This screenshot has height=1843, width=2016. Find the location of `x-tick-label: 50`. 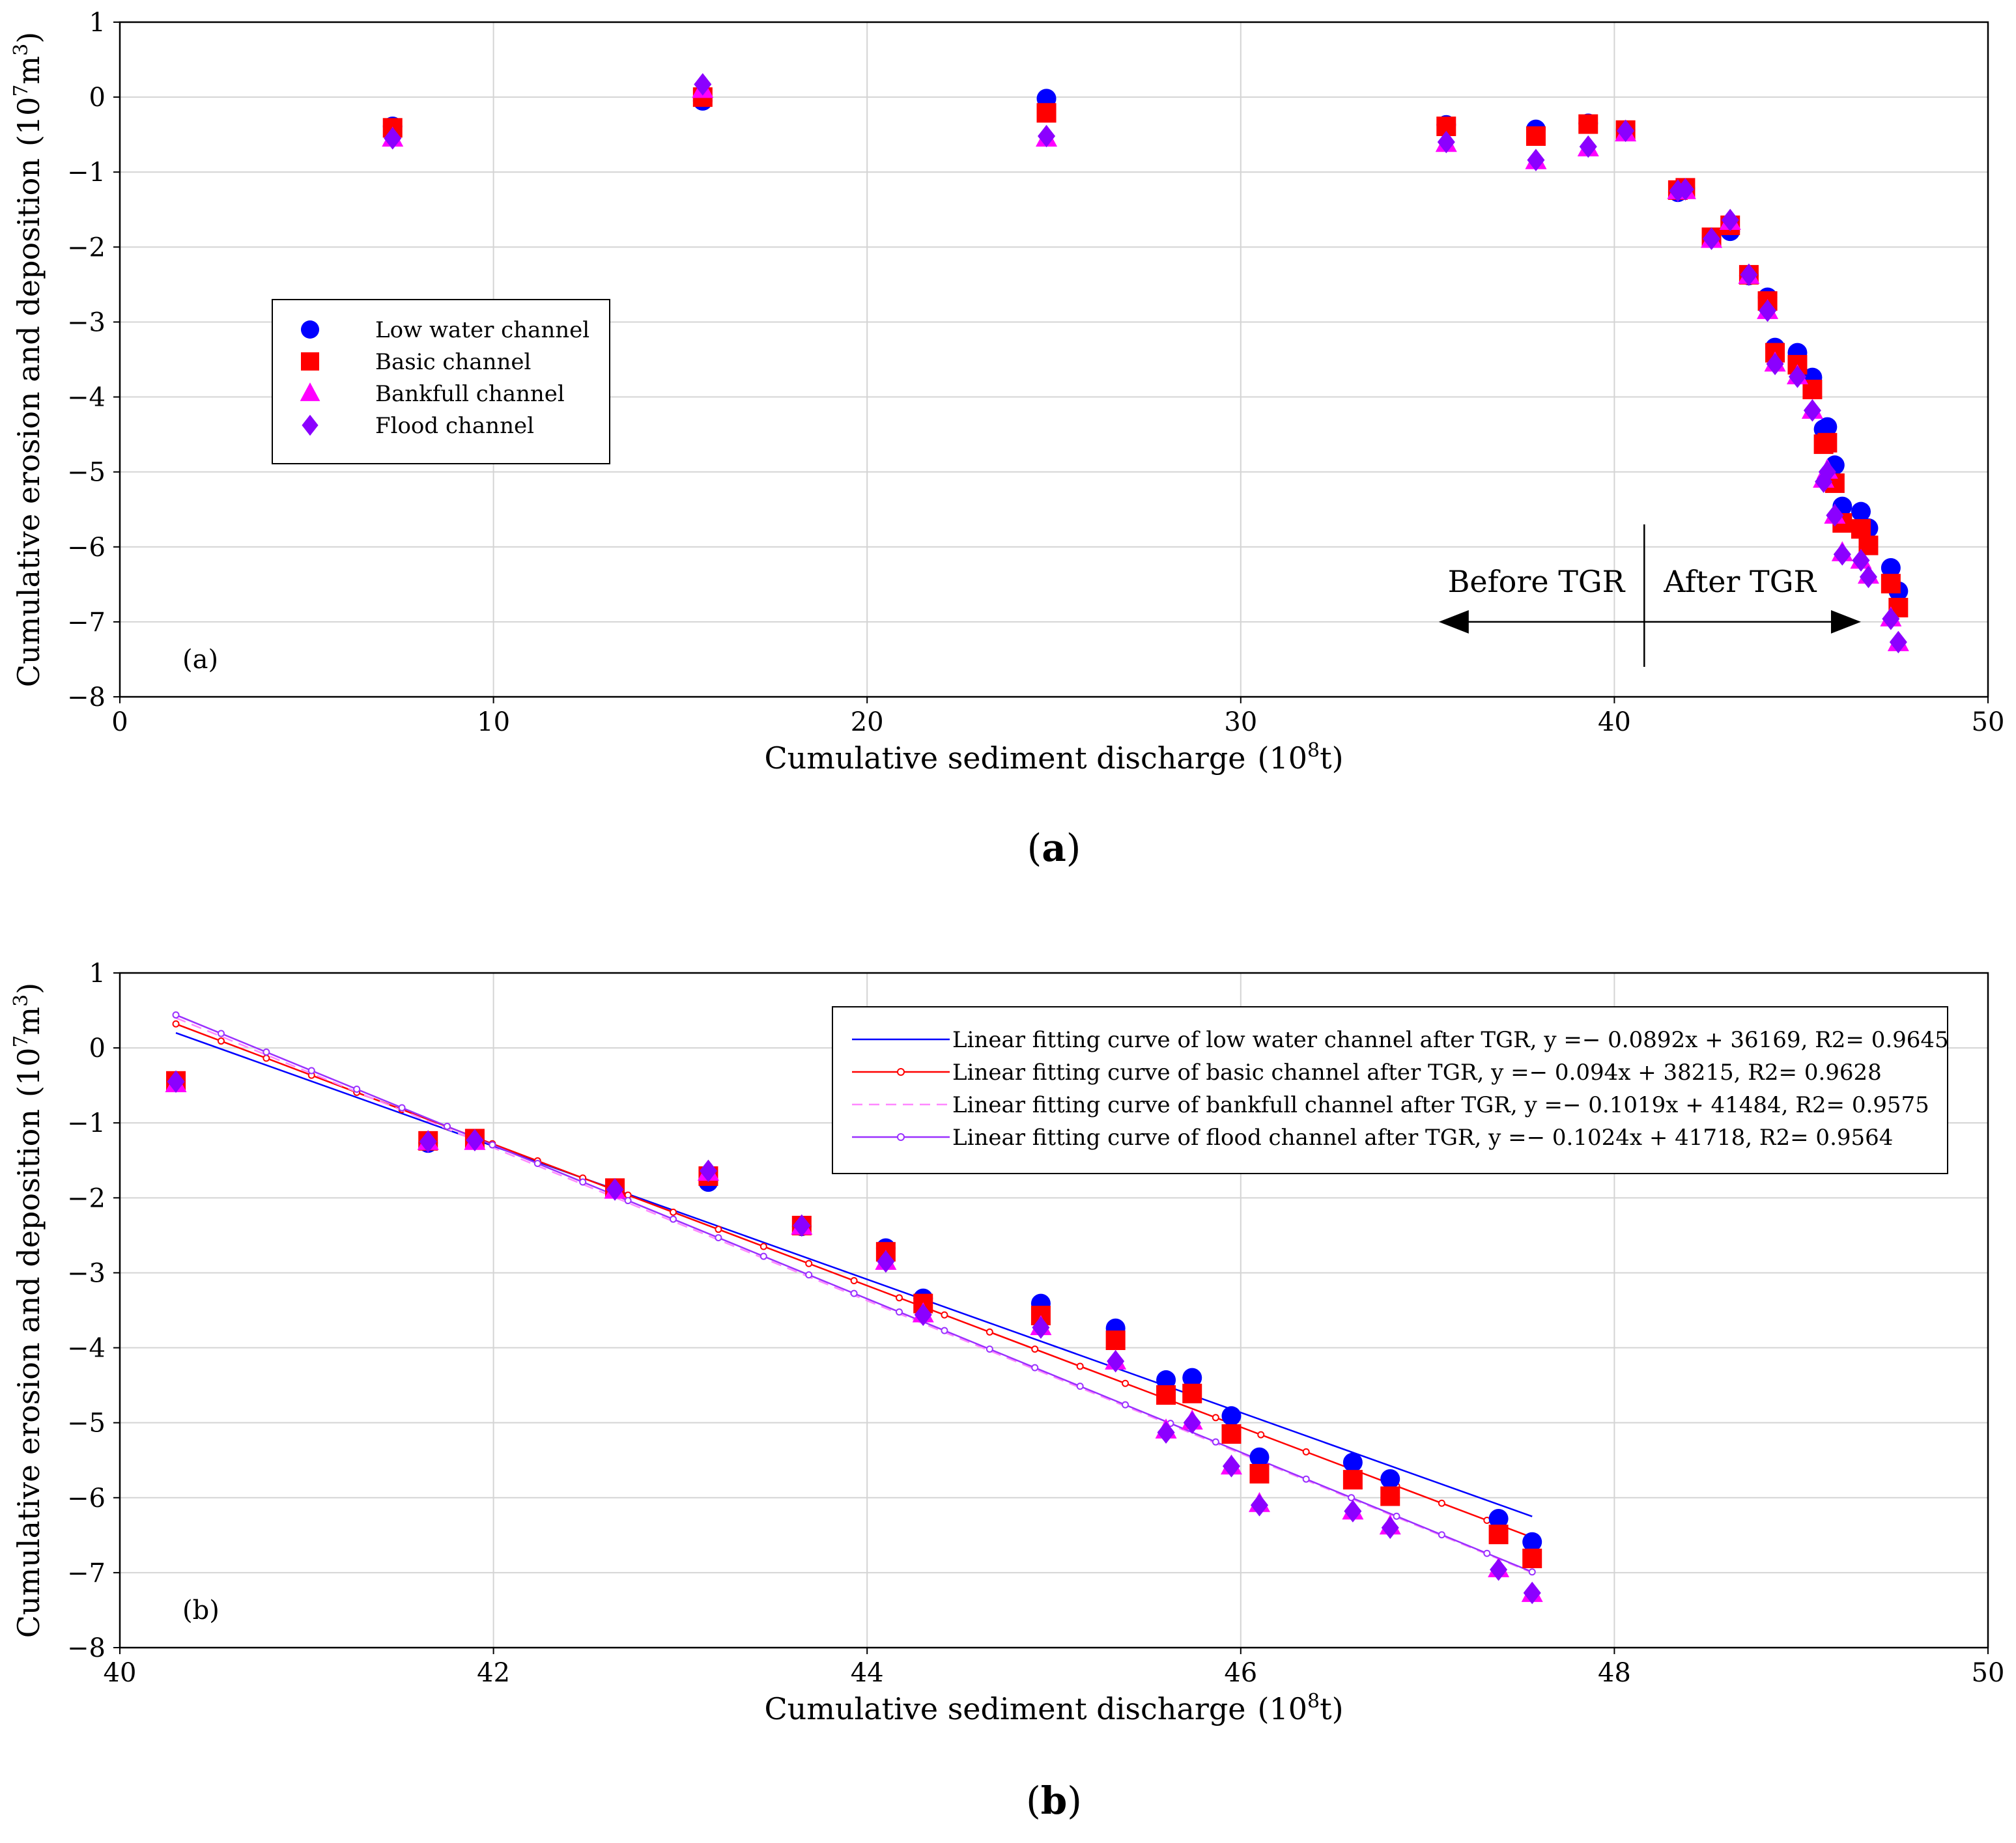

x-tick-label: 50 is located at coordinates (1988, 1673).